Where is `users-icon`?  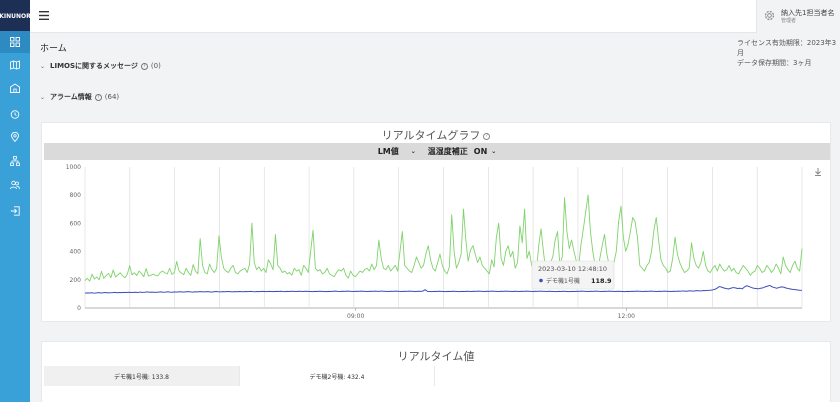
users-icon is located at coordinates (15, 185).